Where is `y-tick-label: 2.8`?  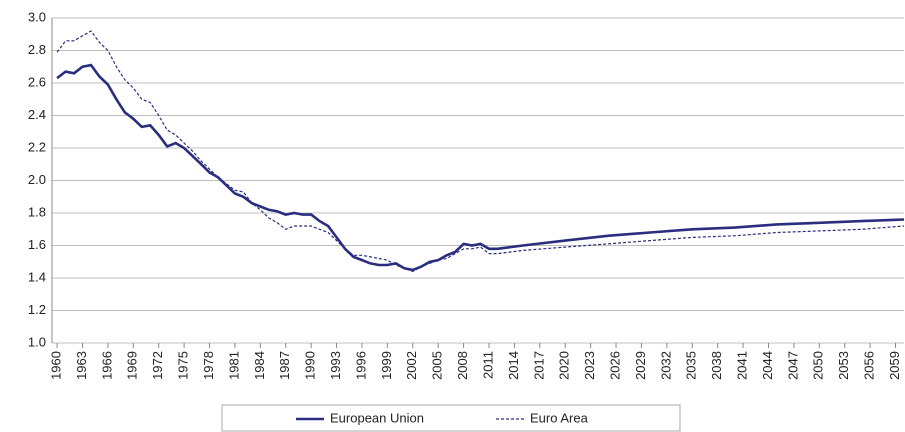 y-tick-label: 2.8 is located at coordinates (37, 49).